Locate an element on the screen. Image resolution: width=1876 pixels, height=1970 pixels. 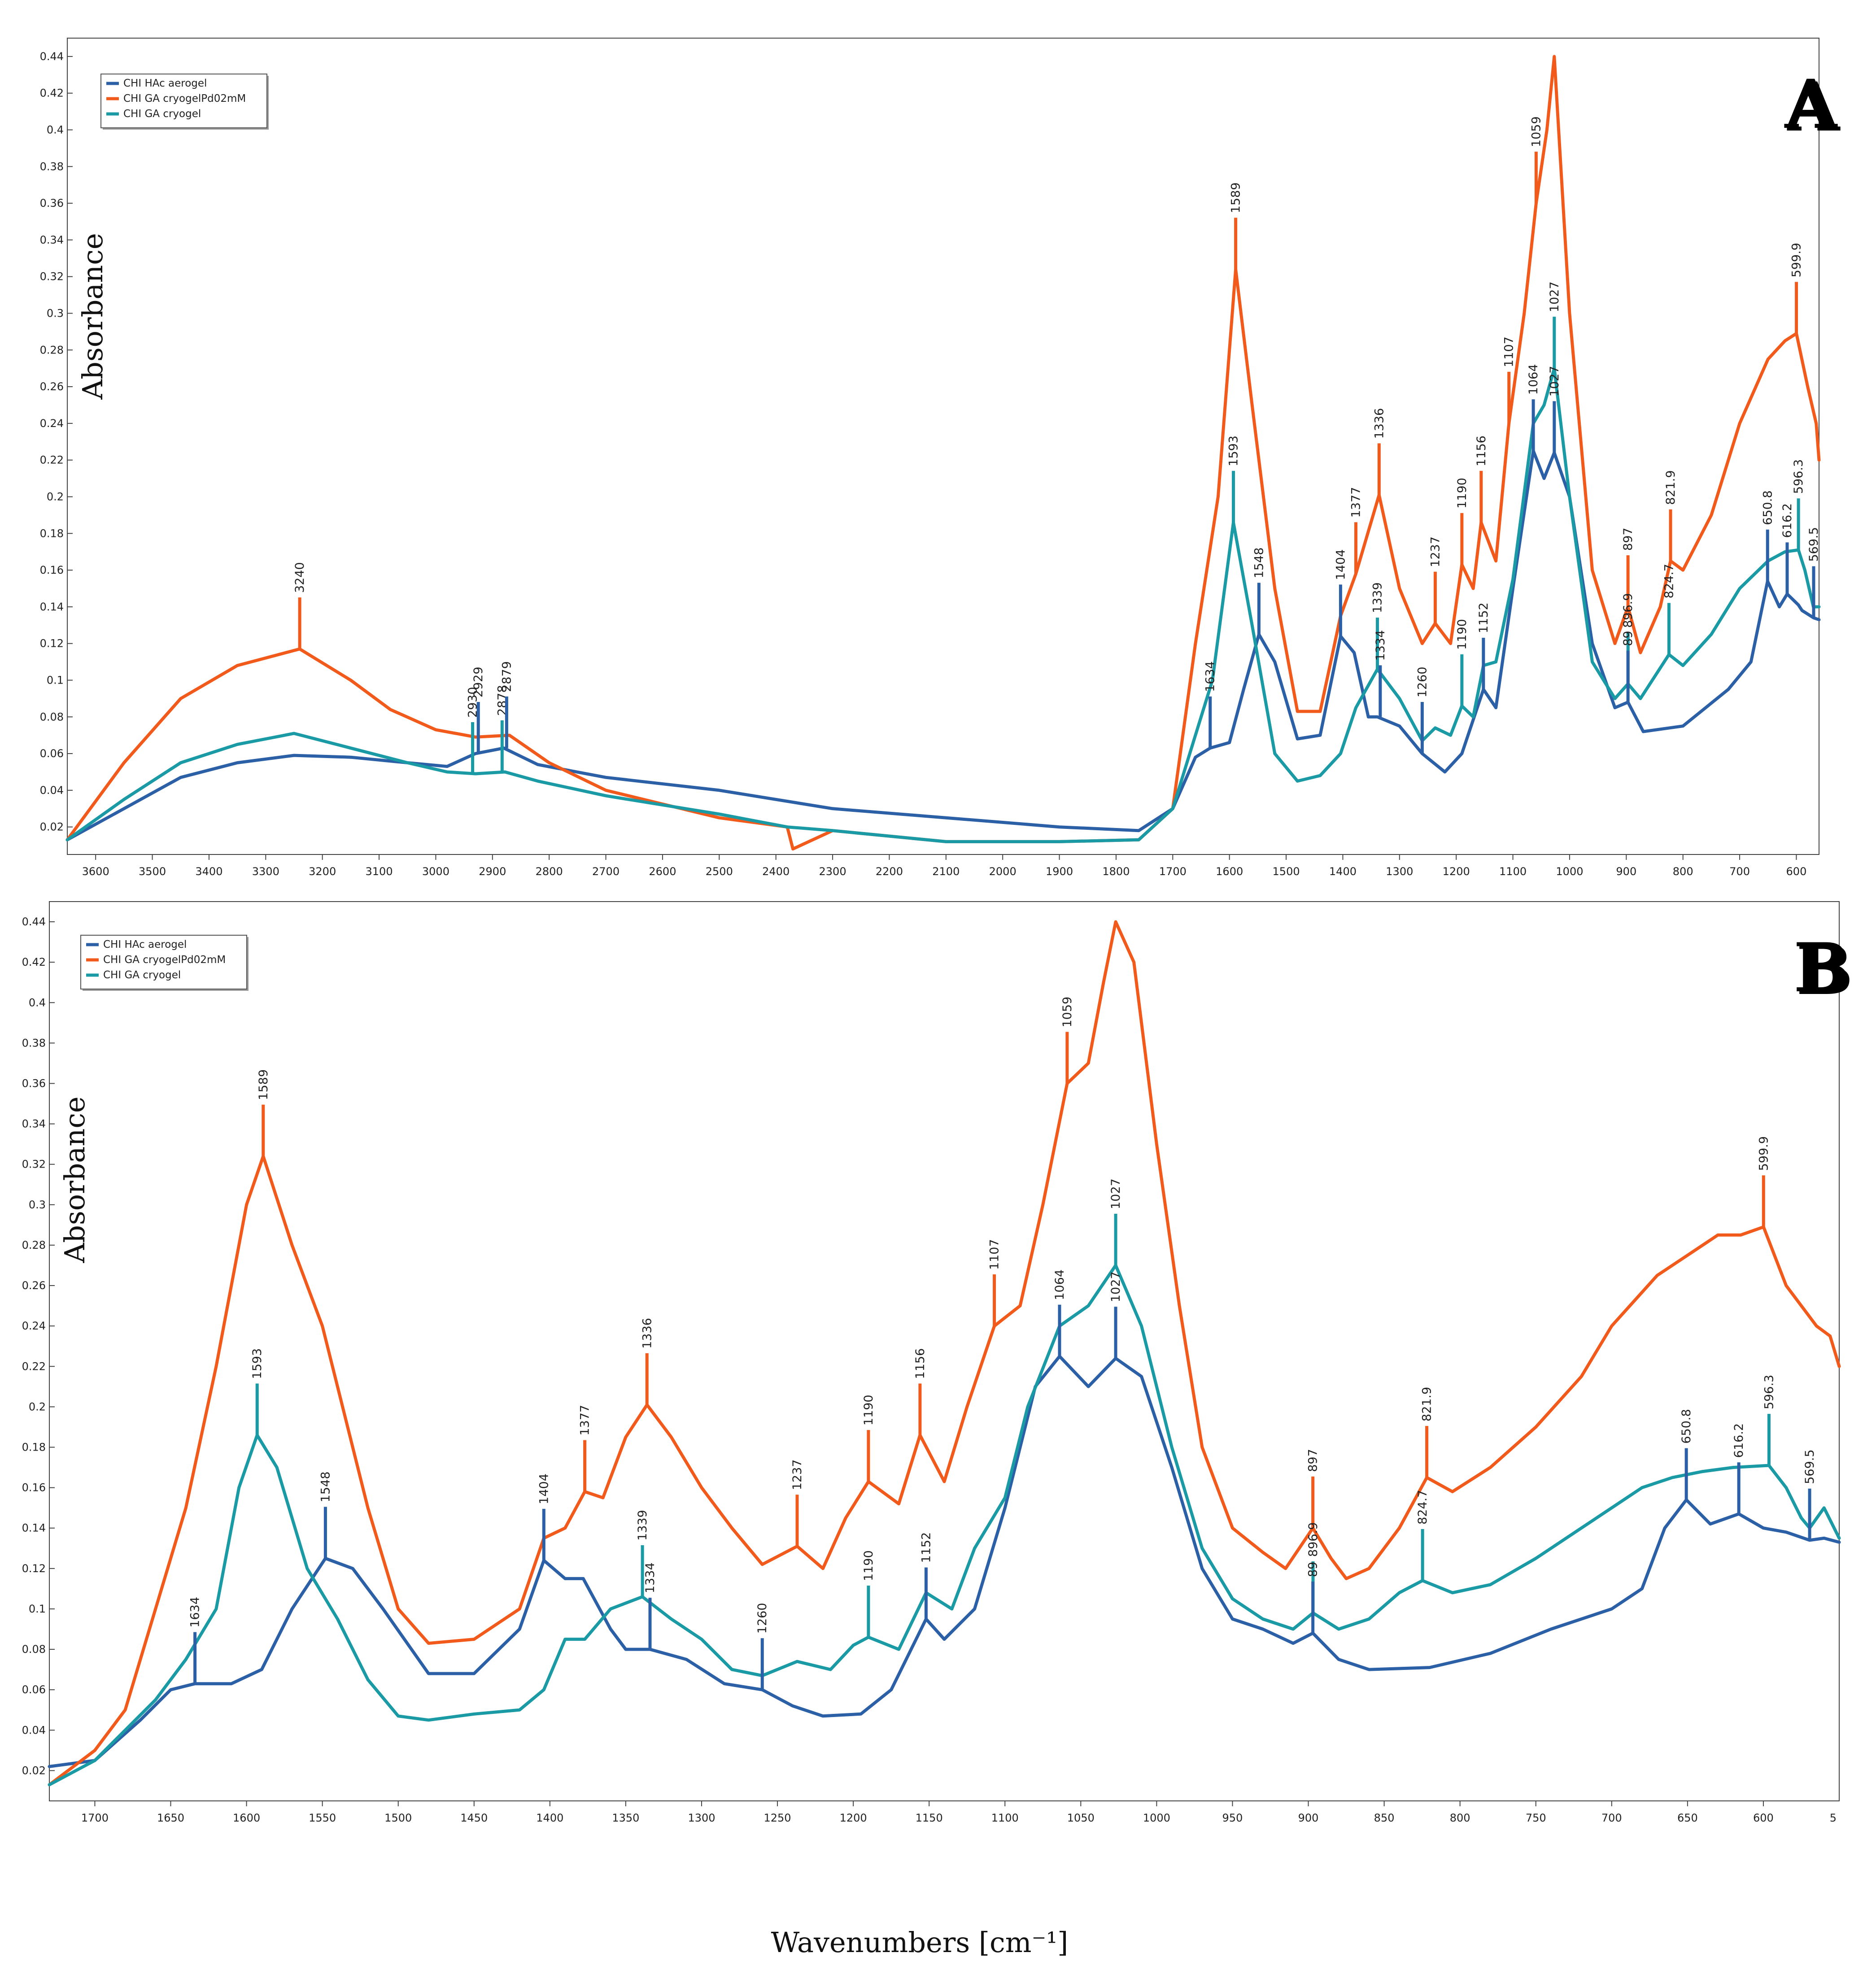
panel-b-x-tick-label: 1500 is located at coordinates (398, 1818).